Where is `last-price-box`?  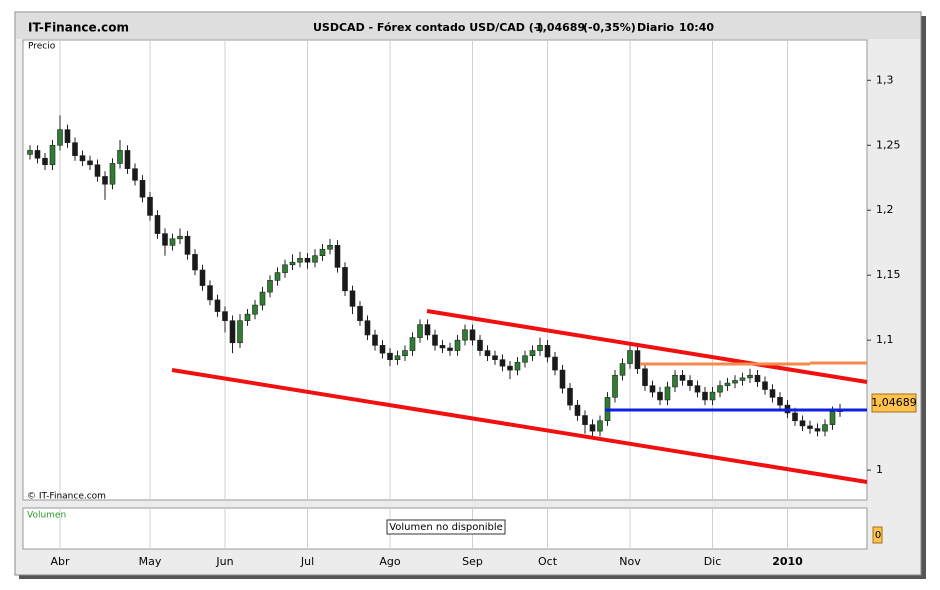
last-price-box is located at coordinates (894, 403).